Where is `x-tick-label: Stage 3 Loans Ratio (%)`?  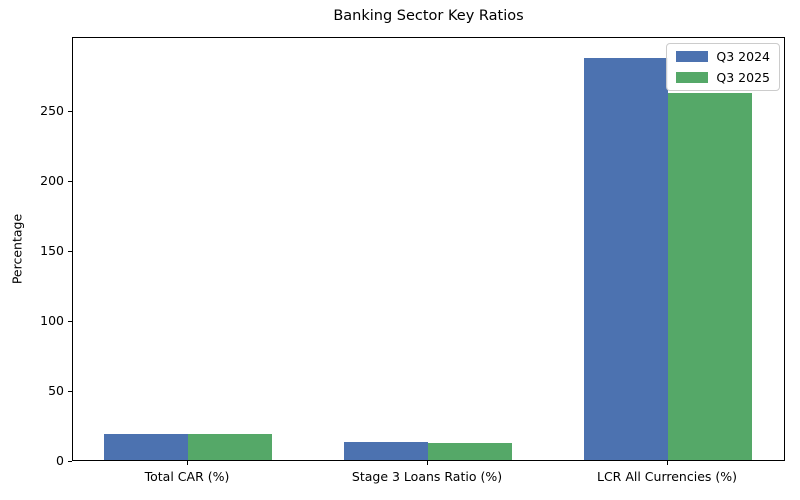
x-tick-label: Stage 3 Loans Ratio (%) is located at coordinates (427, 476).